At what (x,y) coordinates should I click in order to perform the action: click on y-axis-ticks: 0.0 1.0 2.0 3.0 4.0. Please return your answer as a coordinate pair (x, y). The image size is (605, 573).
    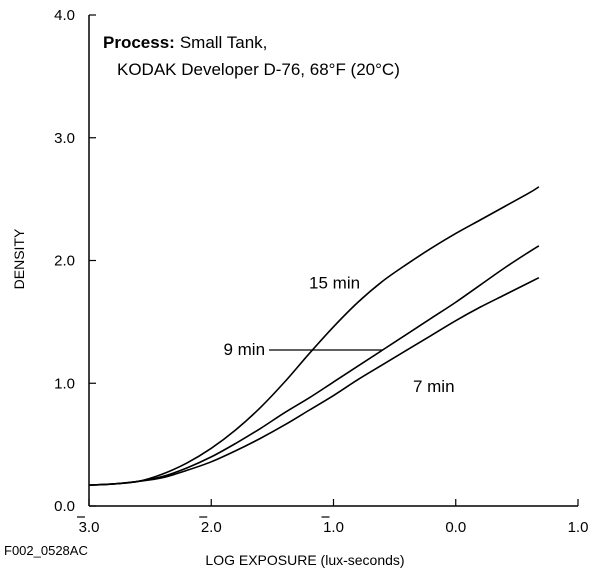
    Looking at the image, I should click on (75, 261).